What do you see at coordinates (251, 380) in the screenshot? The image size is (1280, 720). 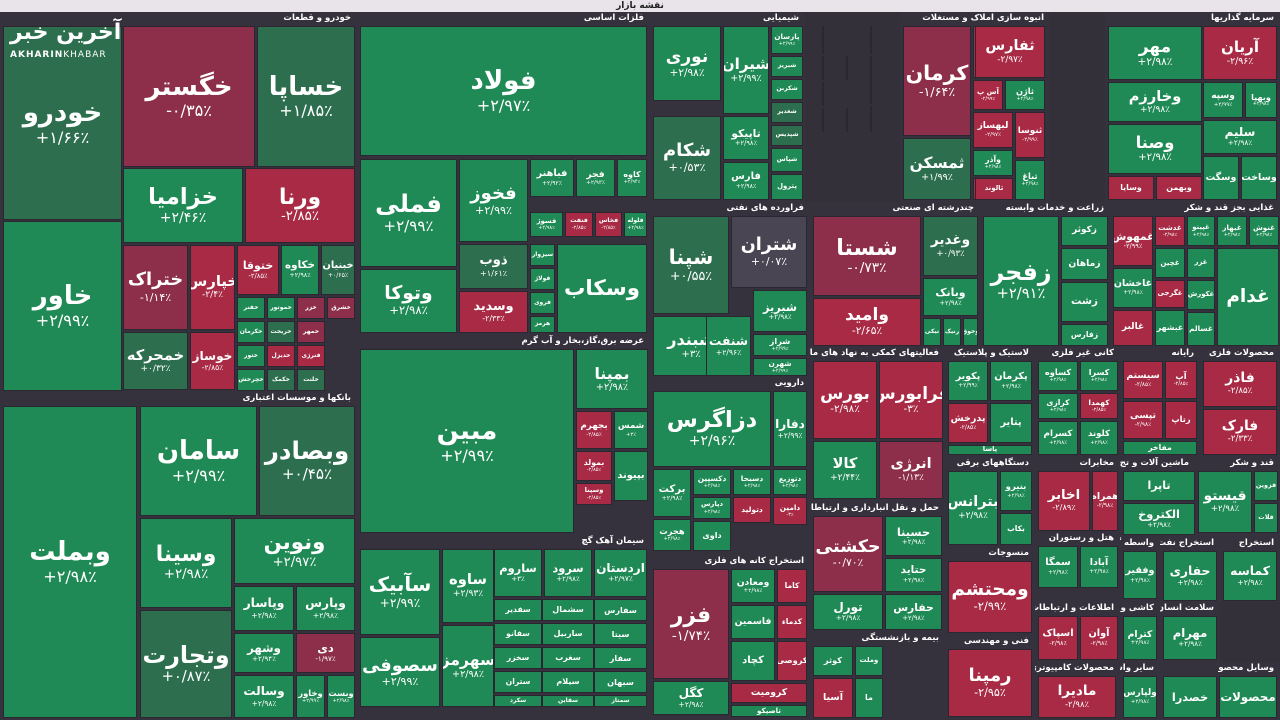 I see `stock-tile: خچرخش` at bounding box center [251, 380].